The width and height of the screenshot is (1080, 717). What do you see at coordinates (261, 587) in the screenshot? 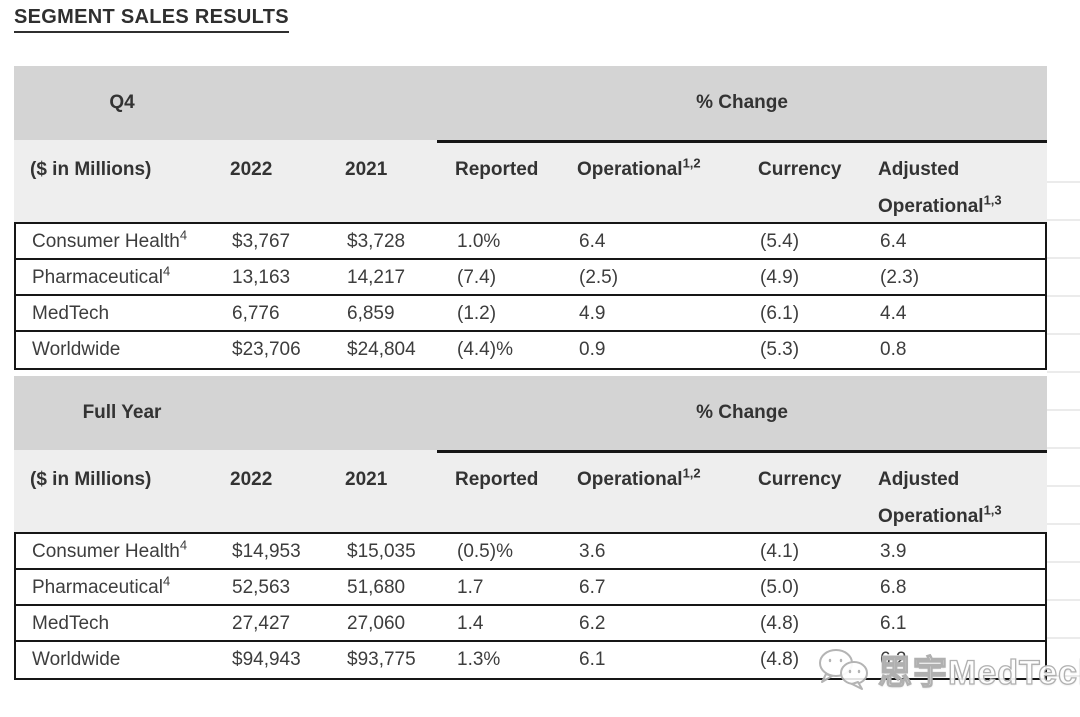
I see `cell-2022: 52,563` at bounding box center [261, 587].